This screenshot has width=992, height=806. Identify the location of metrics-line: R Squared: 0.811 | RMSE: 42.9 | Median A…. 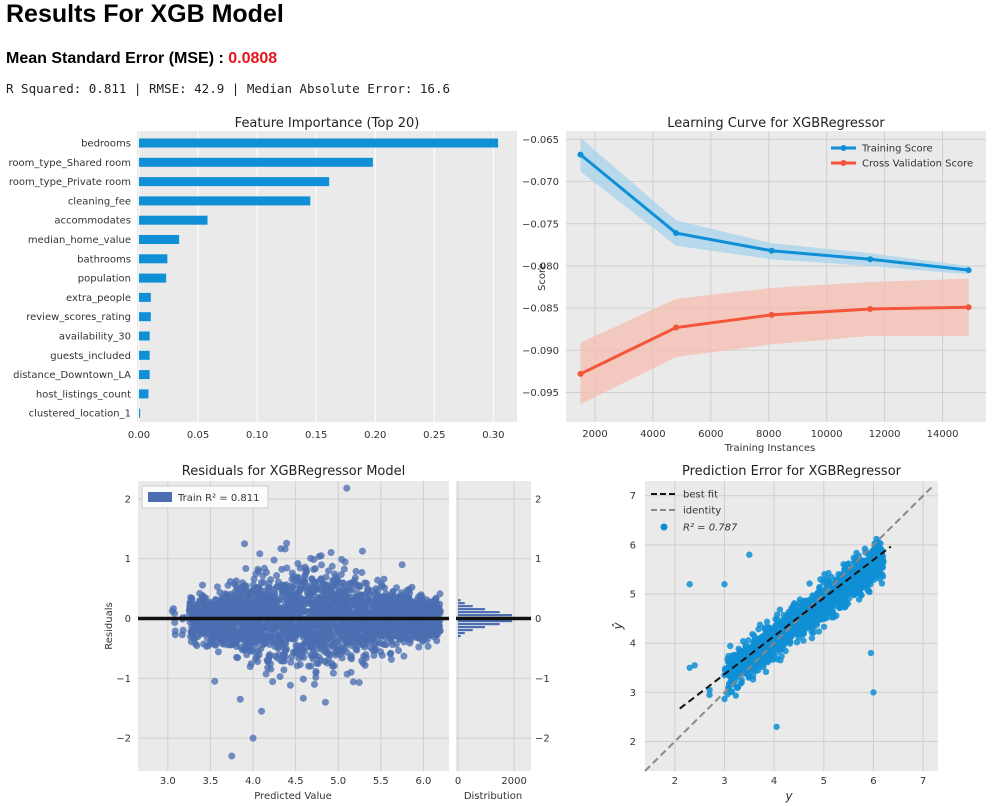
(228, 88).